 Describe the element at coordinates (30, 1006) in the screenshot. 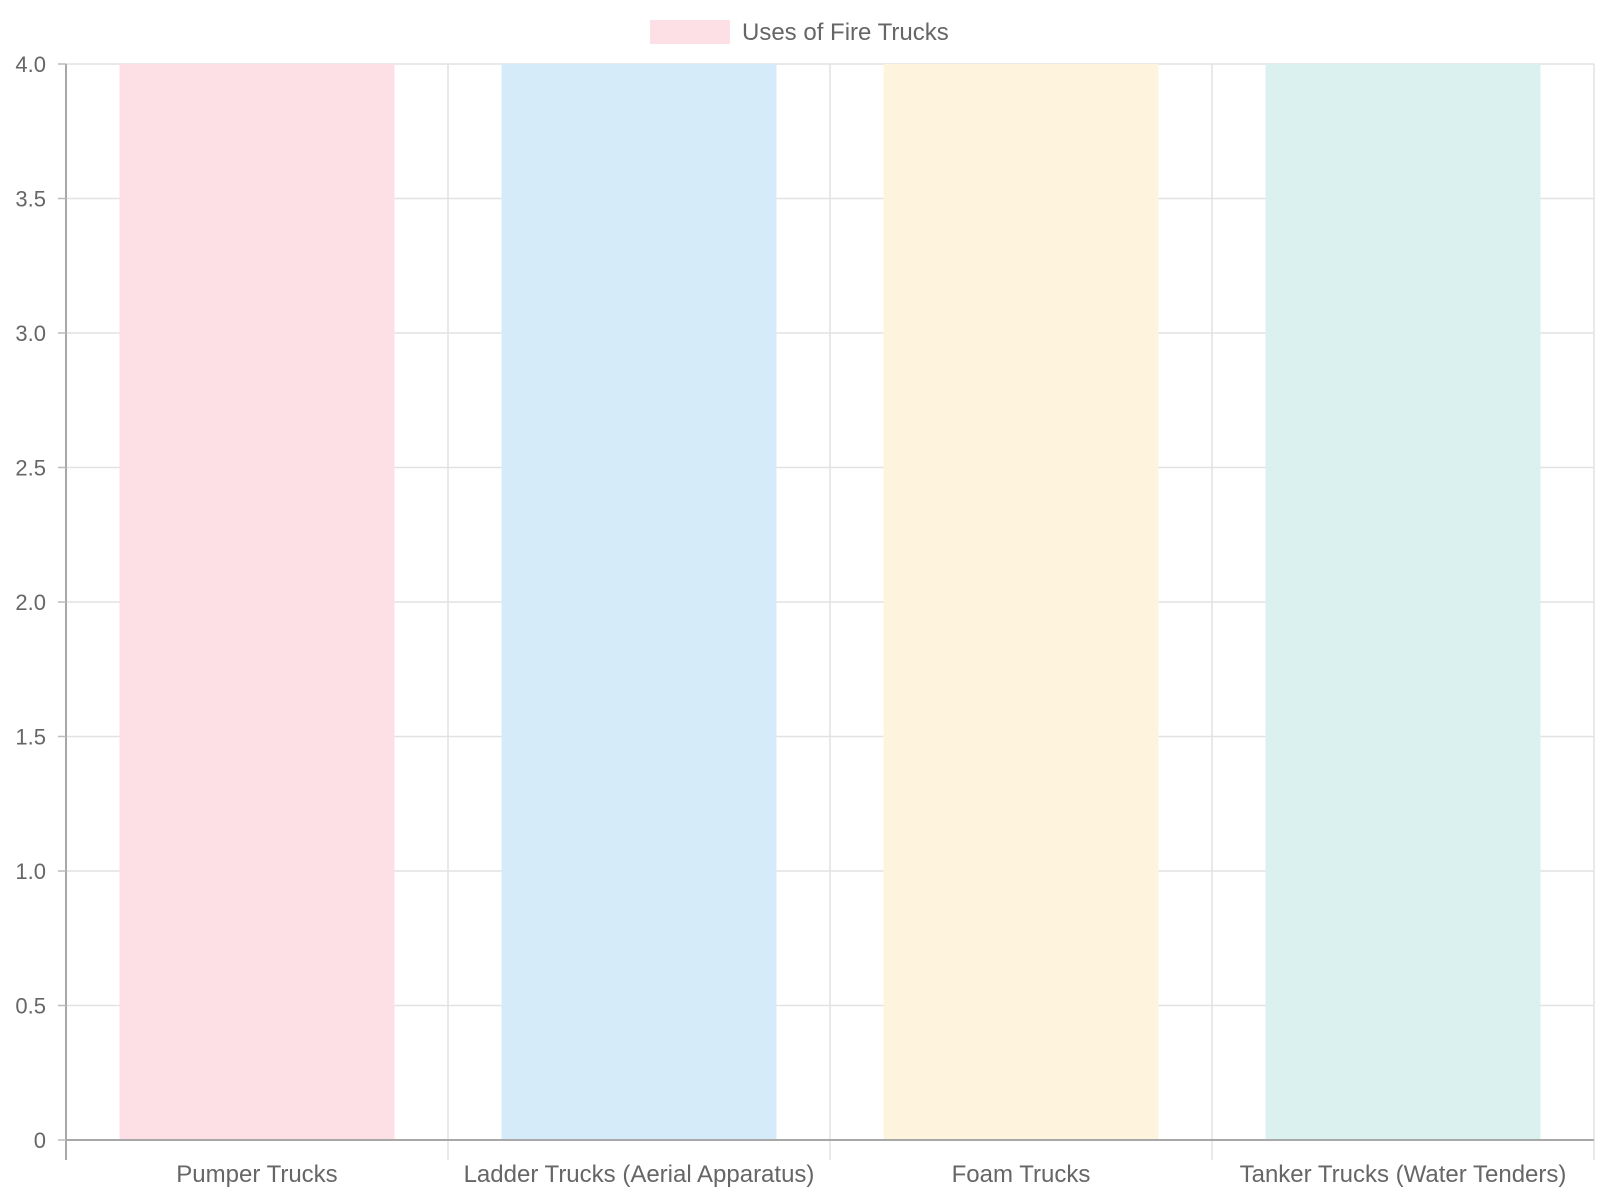

I see `y-tick-label: 0.5` at that location.